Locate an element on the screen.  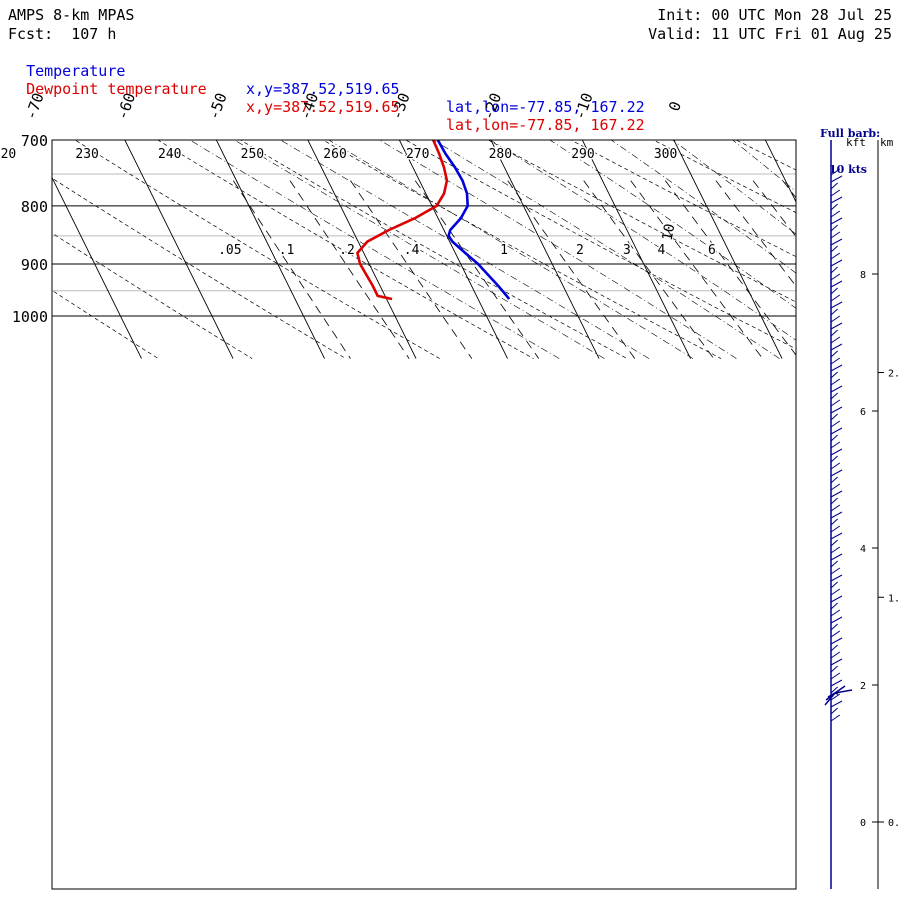
dry-adiabat-label: 230 is located at coordinates (86, 154).